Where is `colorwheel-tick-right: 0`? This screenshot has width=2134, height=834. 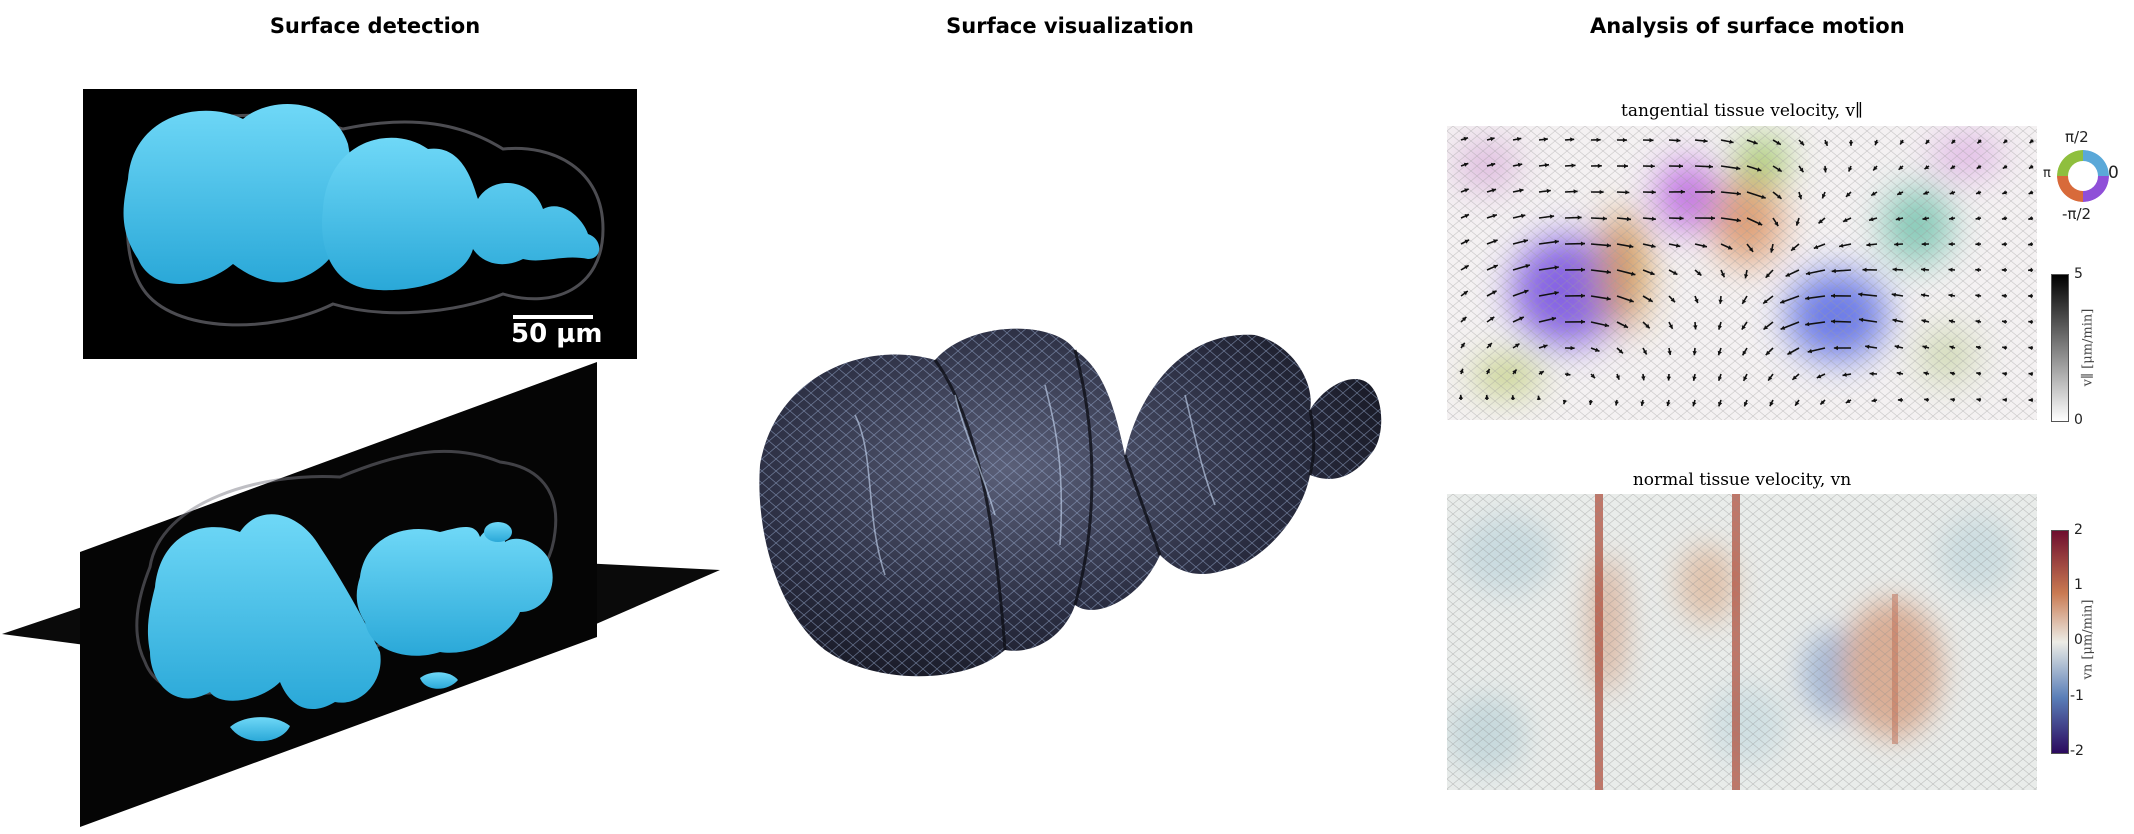 colorwheel-tick-right: 0 is located at coordinates (2113, 173).